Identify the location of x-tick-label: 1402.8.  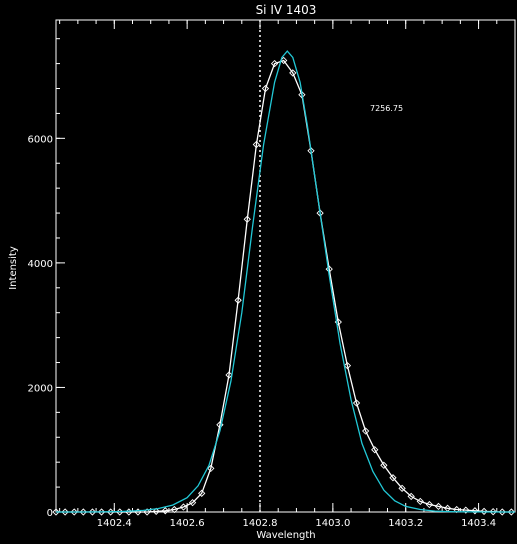
(260, 523).